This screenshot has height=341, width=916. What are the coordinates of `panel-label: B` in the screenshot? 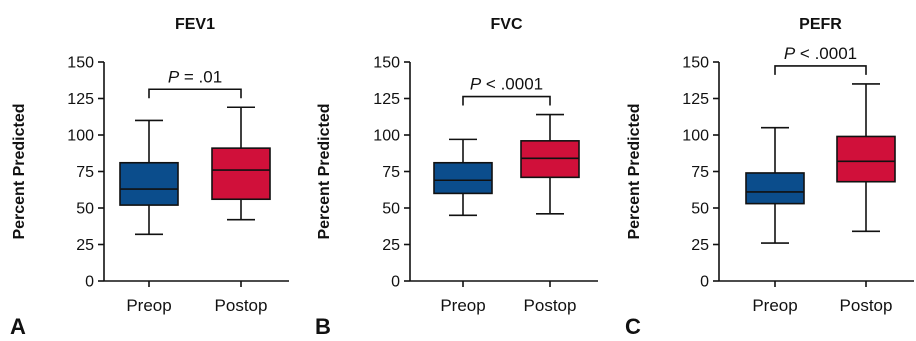 It's located at (323, 326).